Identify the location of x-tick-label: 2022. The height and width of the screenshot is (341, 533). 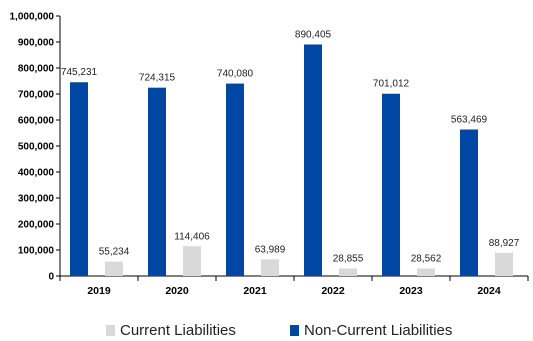
(333, 291).